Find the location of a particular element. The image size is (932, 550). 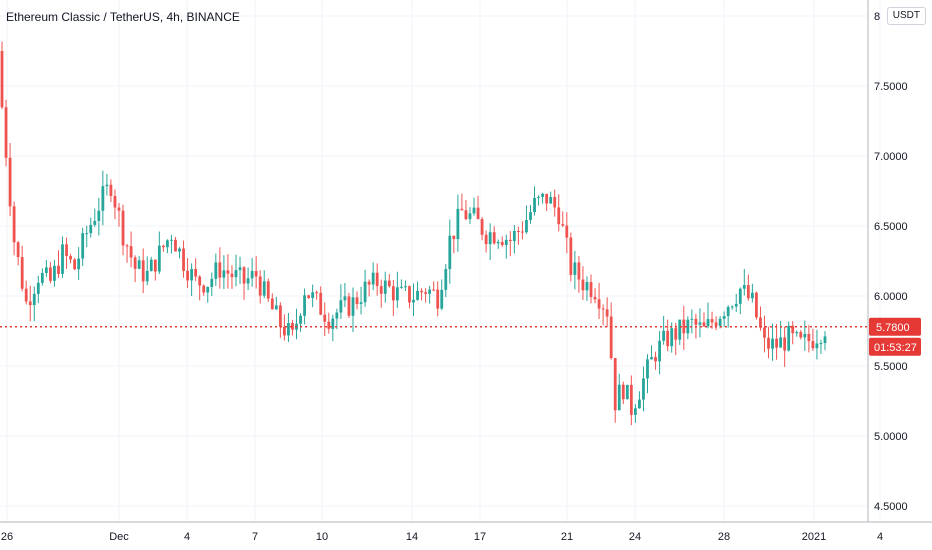

y-tick-label: 4.5000 is located at coordinates (891, 507).